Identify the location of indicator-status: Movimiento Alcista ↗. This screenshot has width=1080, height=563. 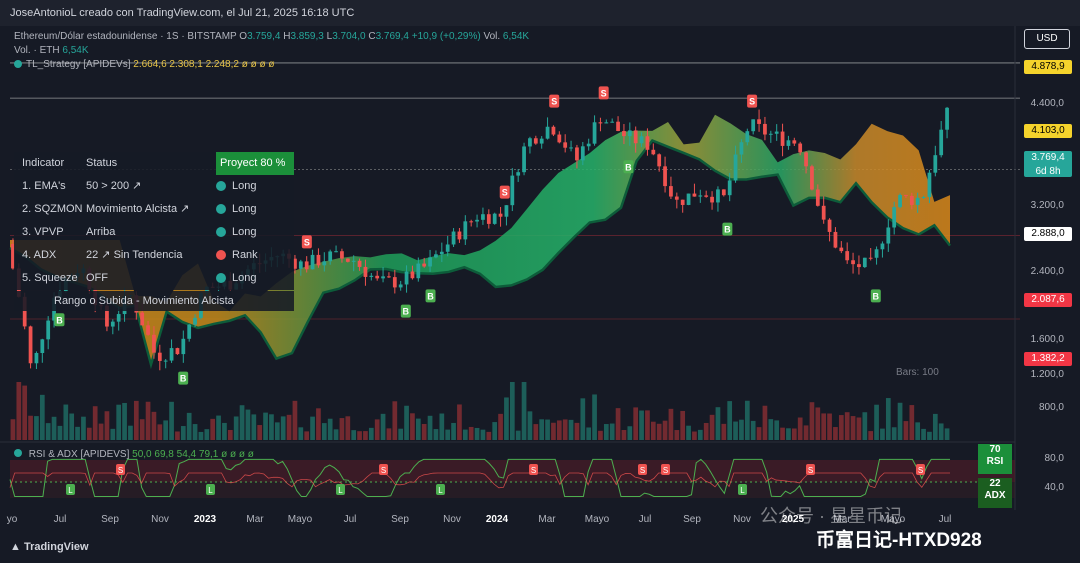
(138, 209).